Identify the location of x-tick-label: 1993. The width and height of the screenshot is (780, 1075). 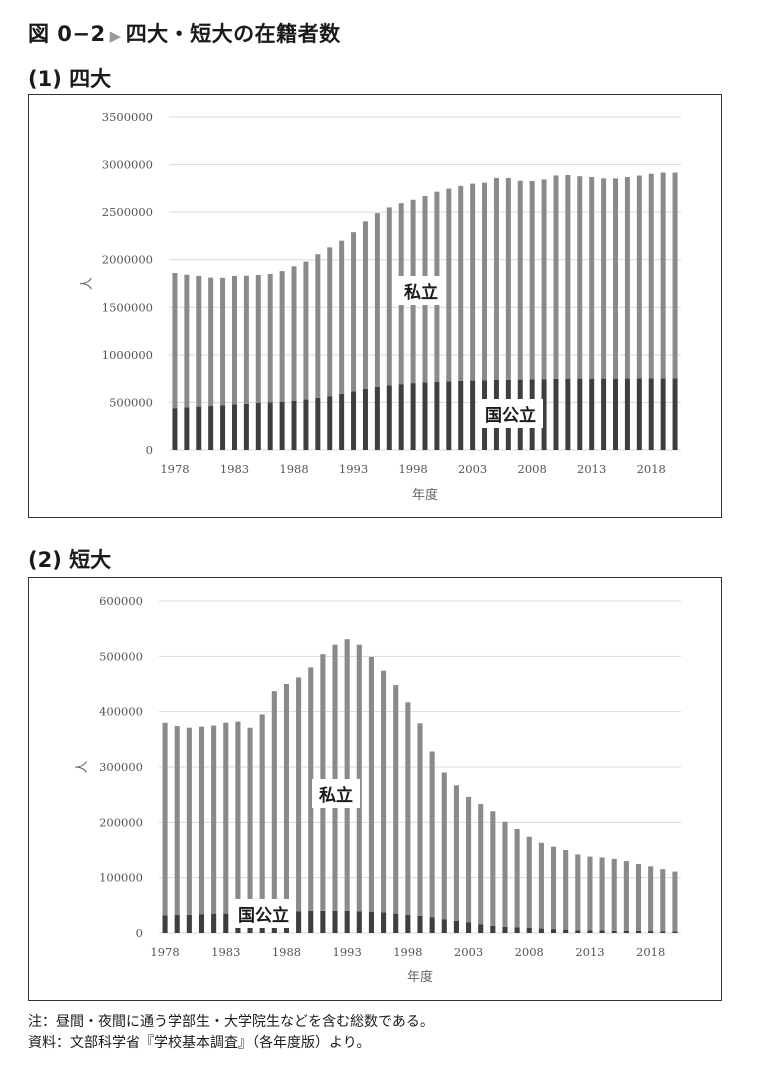
(347, 952).